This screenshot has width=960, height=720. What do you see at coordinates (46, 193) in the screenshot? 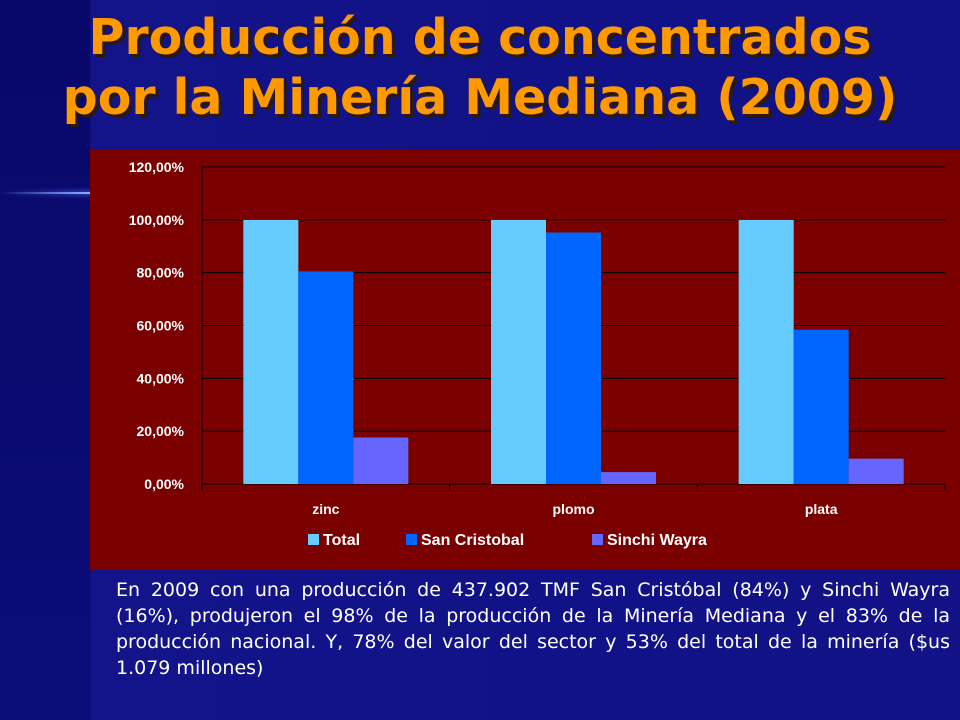
I see `decorative-line` at bounding box center [46, 193].